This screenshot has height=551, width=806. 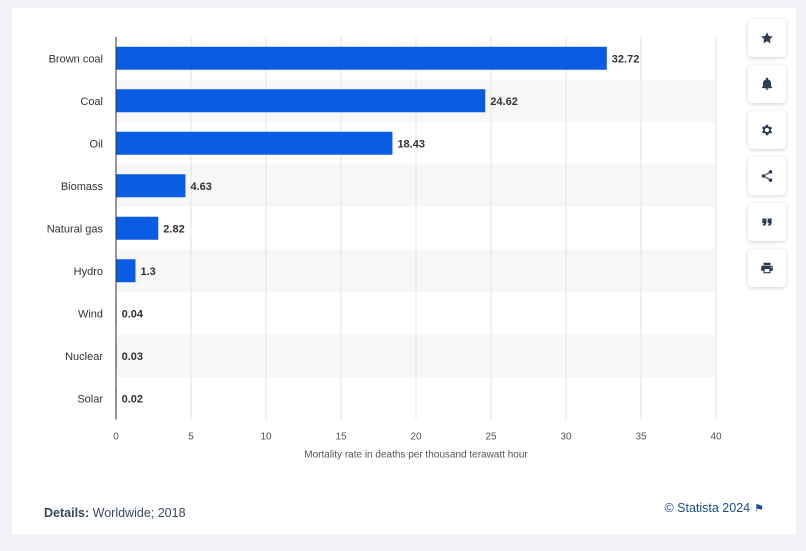 I want to click on print-icon, so click(x=767, y=268).